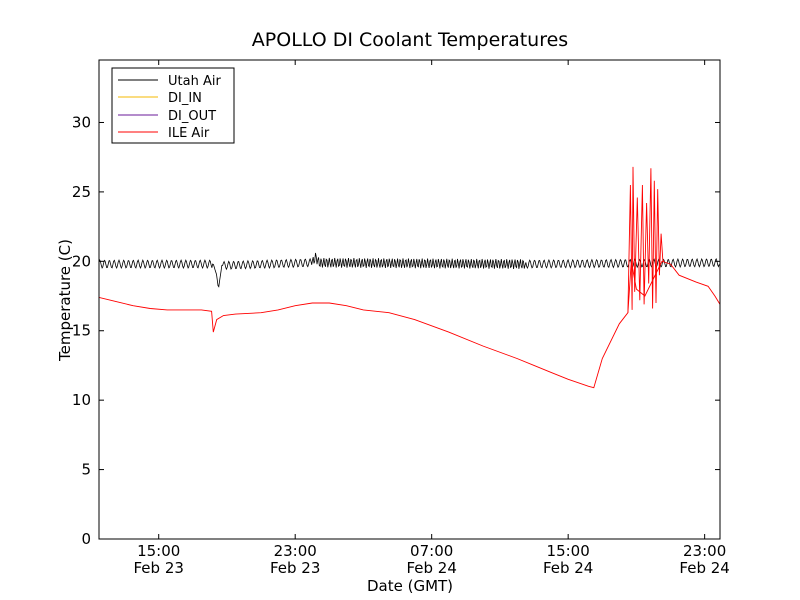  Describe the element at coordinates (86, 470) in the screenshot. I see `y-tick-label: 5` at that location.